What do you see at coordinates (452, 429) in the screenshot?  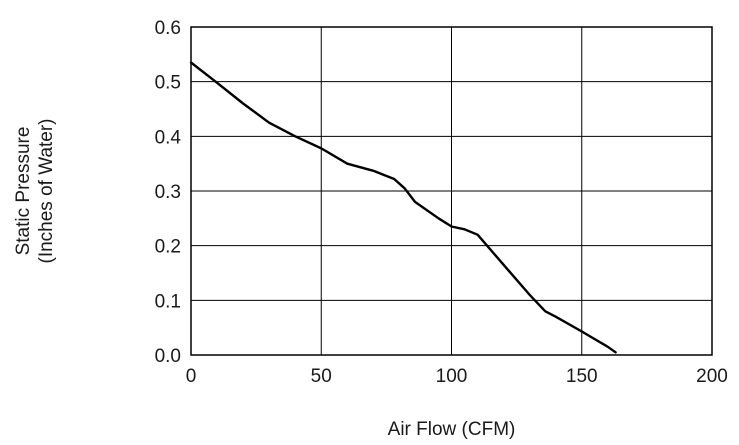 I see `x-axis-title: Air Flow (CFM)` at bounding box center [452, 429].